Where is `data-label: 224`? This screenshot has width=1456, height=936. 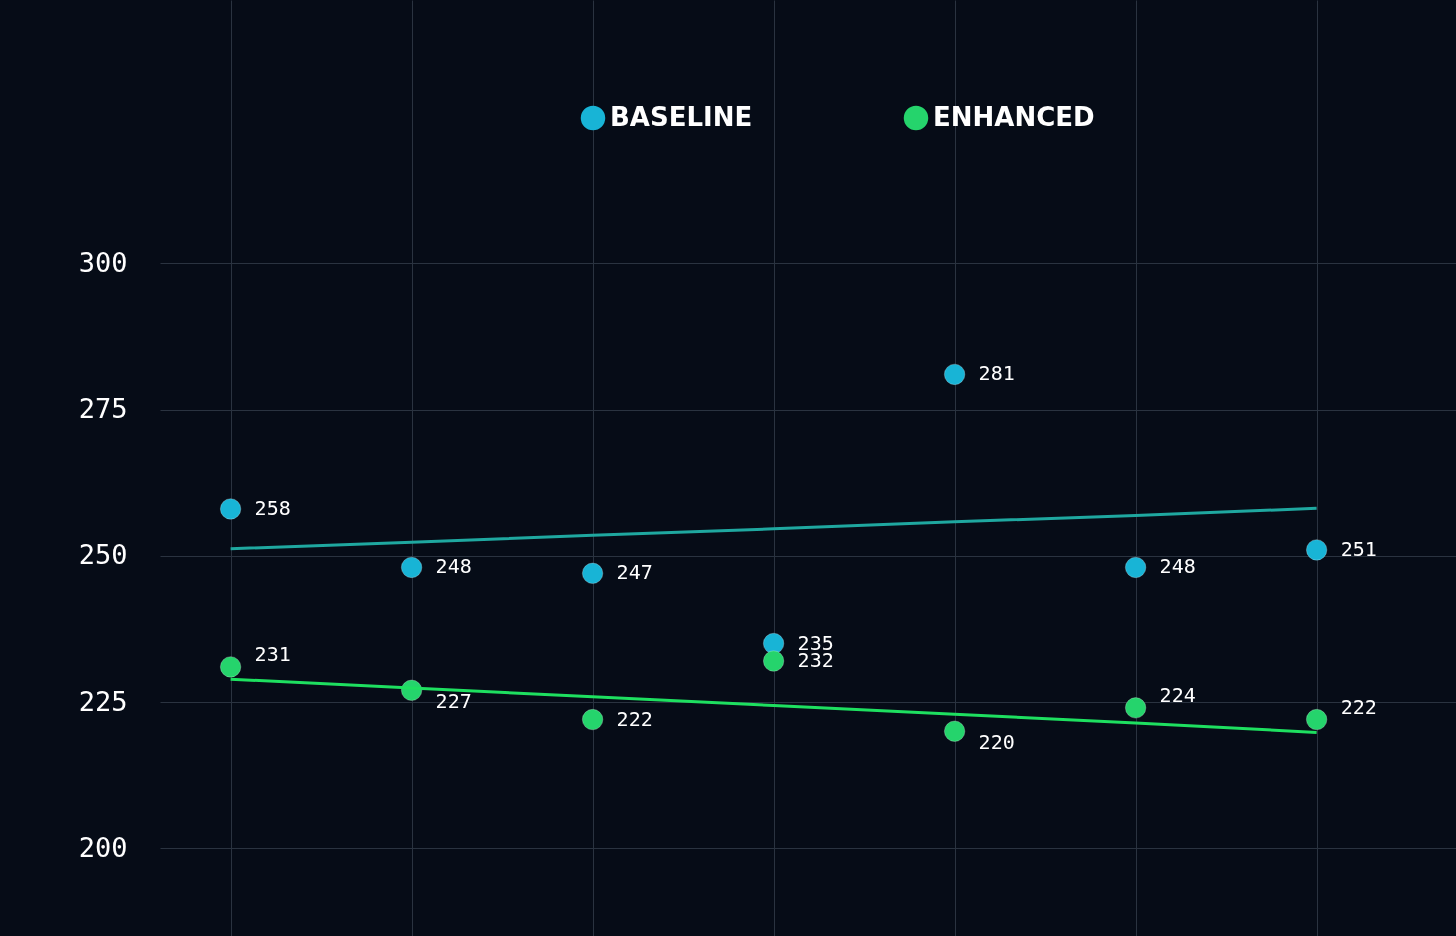
data-label: 224 is located at coordinates (1177, 694).